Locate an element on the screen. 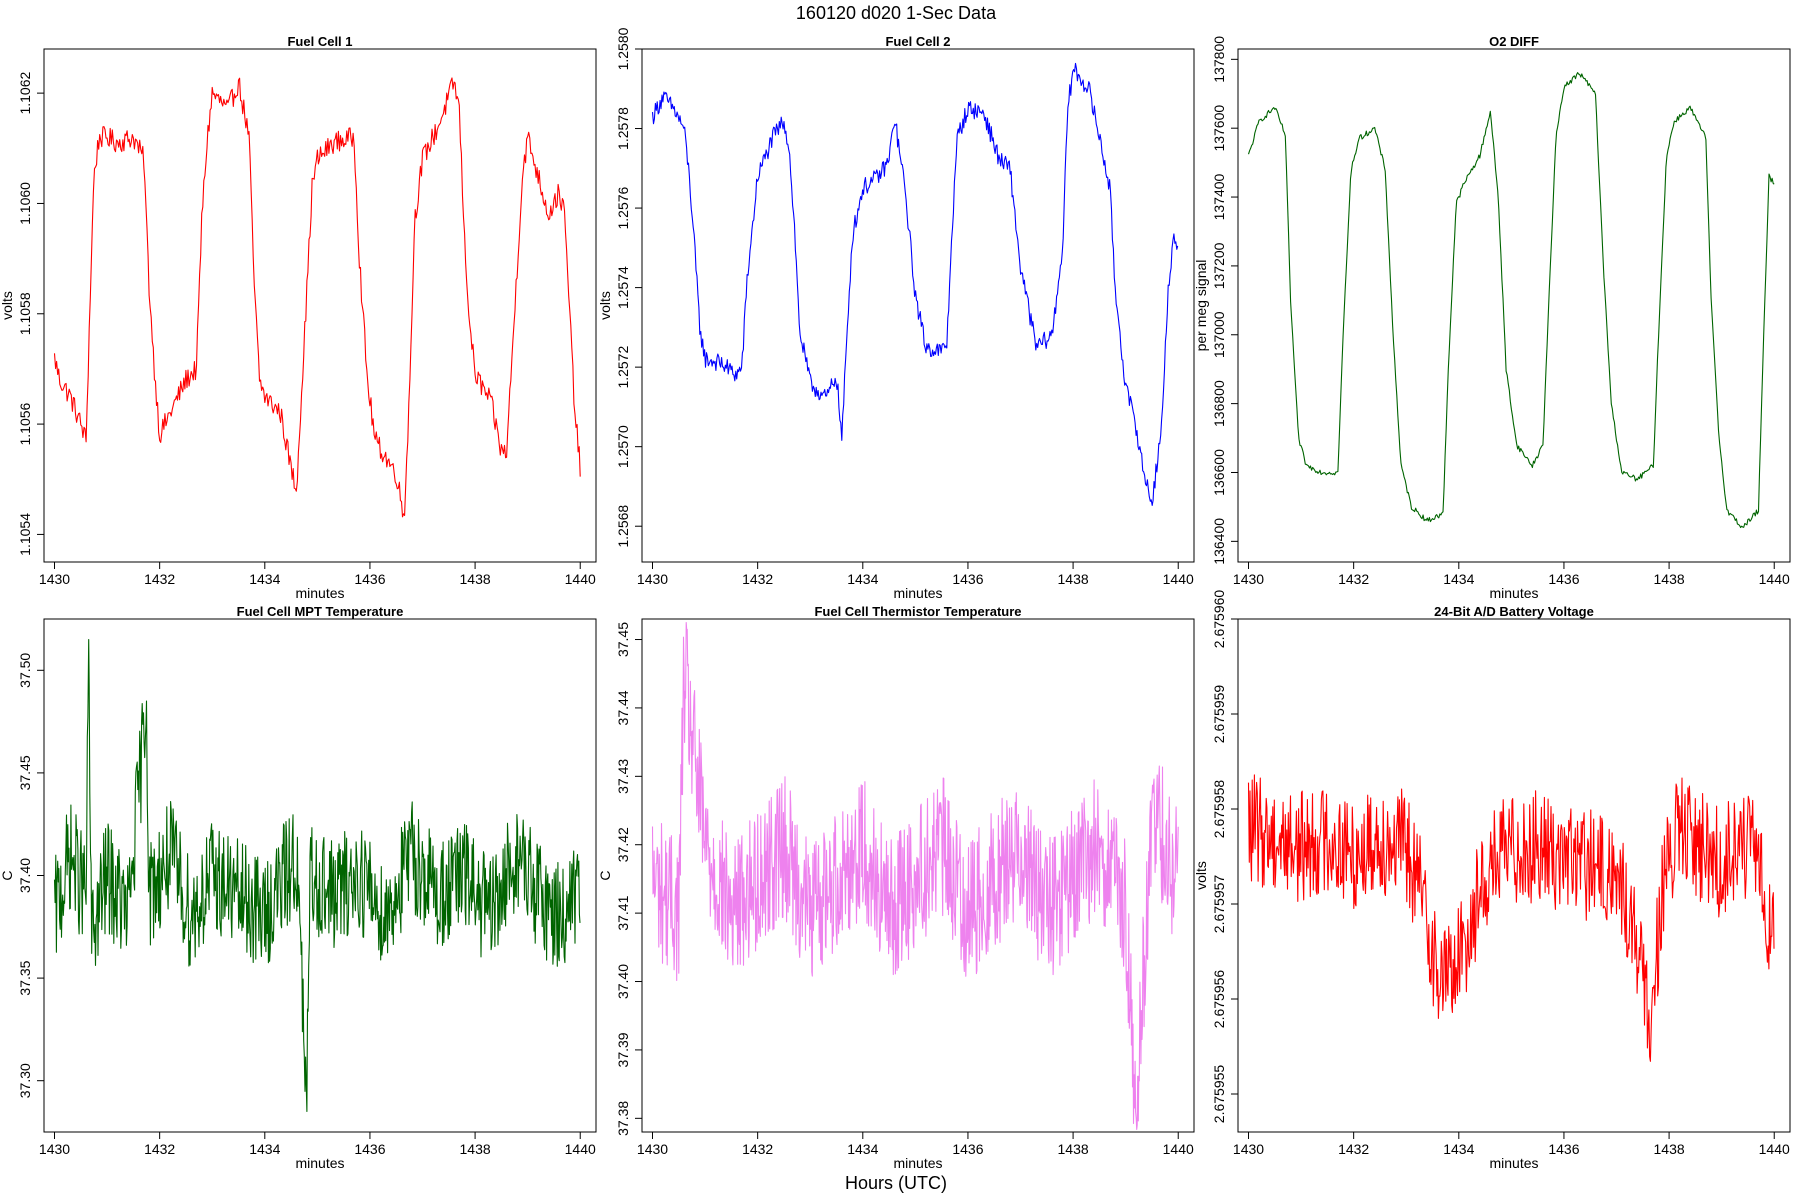  y-axis-label: per meg signal is located at coordinates (1201, 306).